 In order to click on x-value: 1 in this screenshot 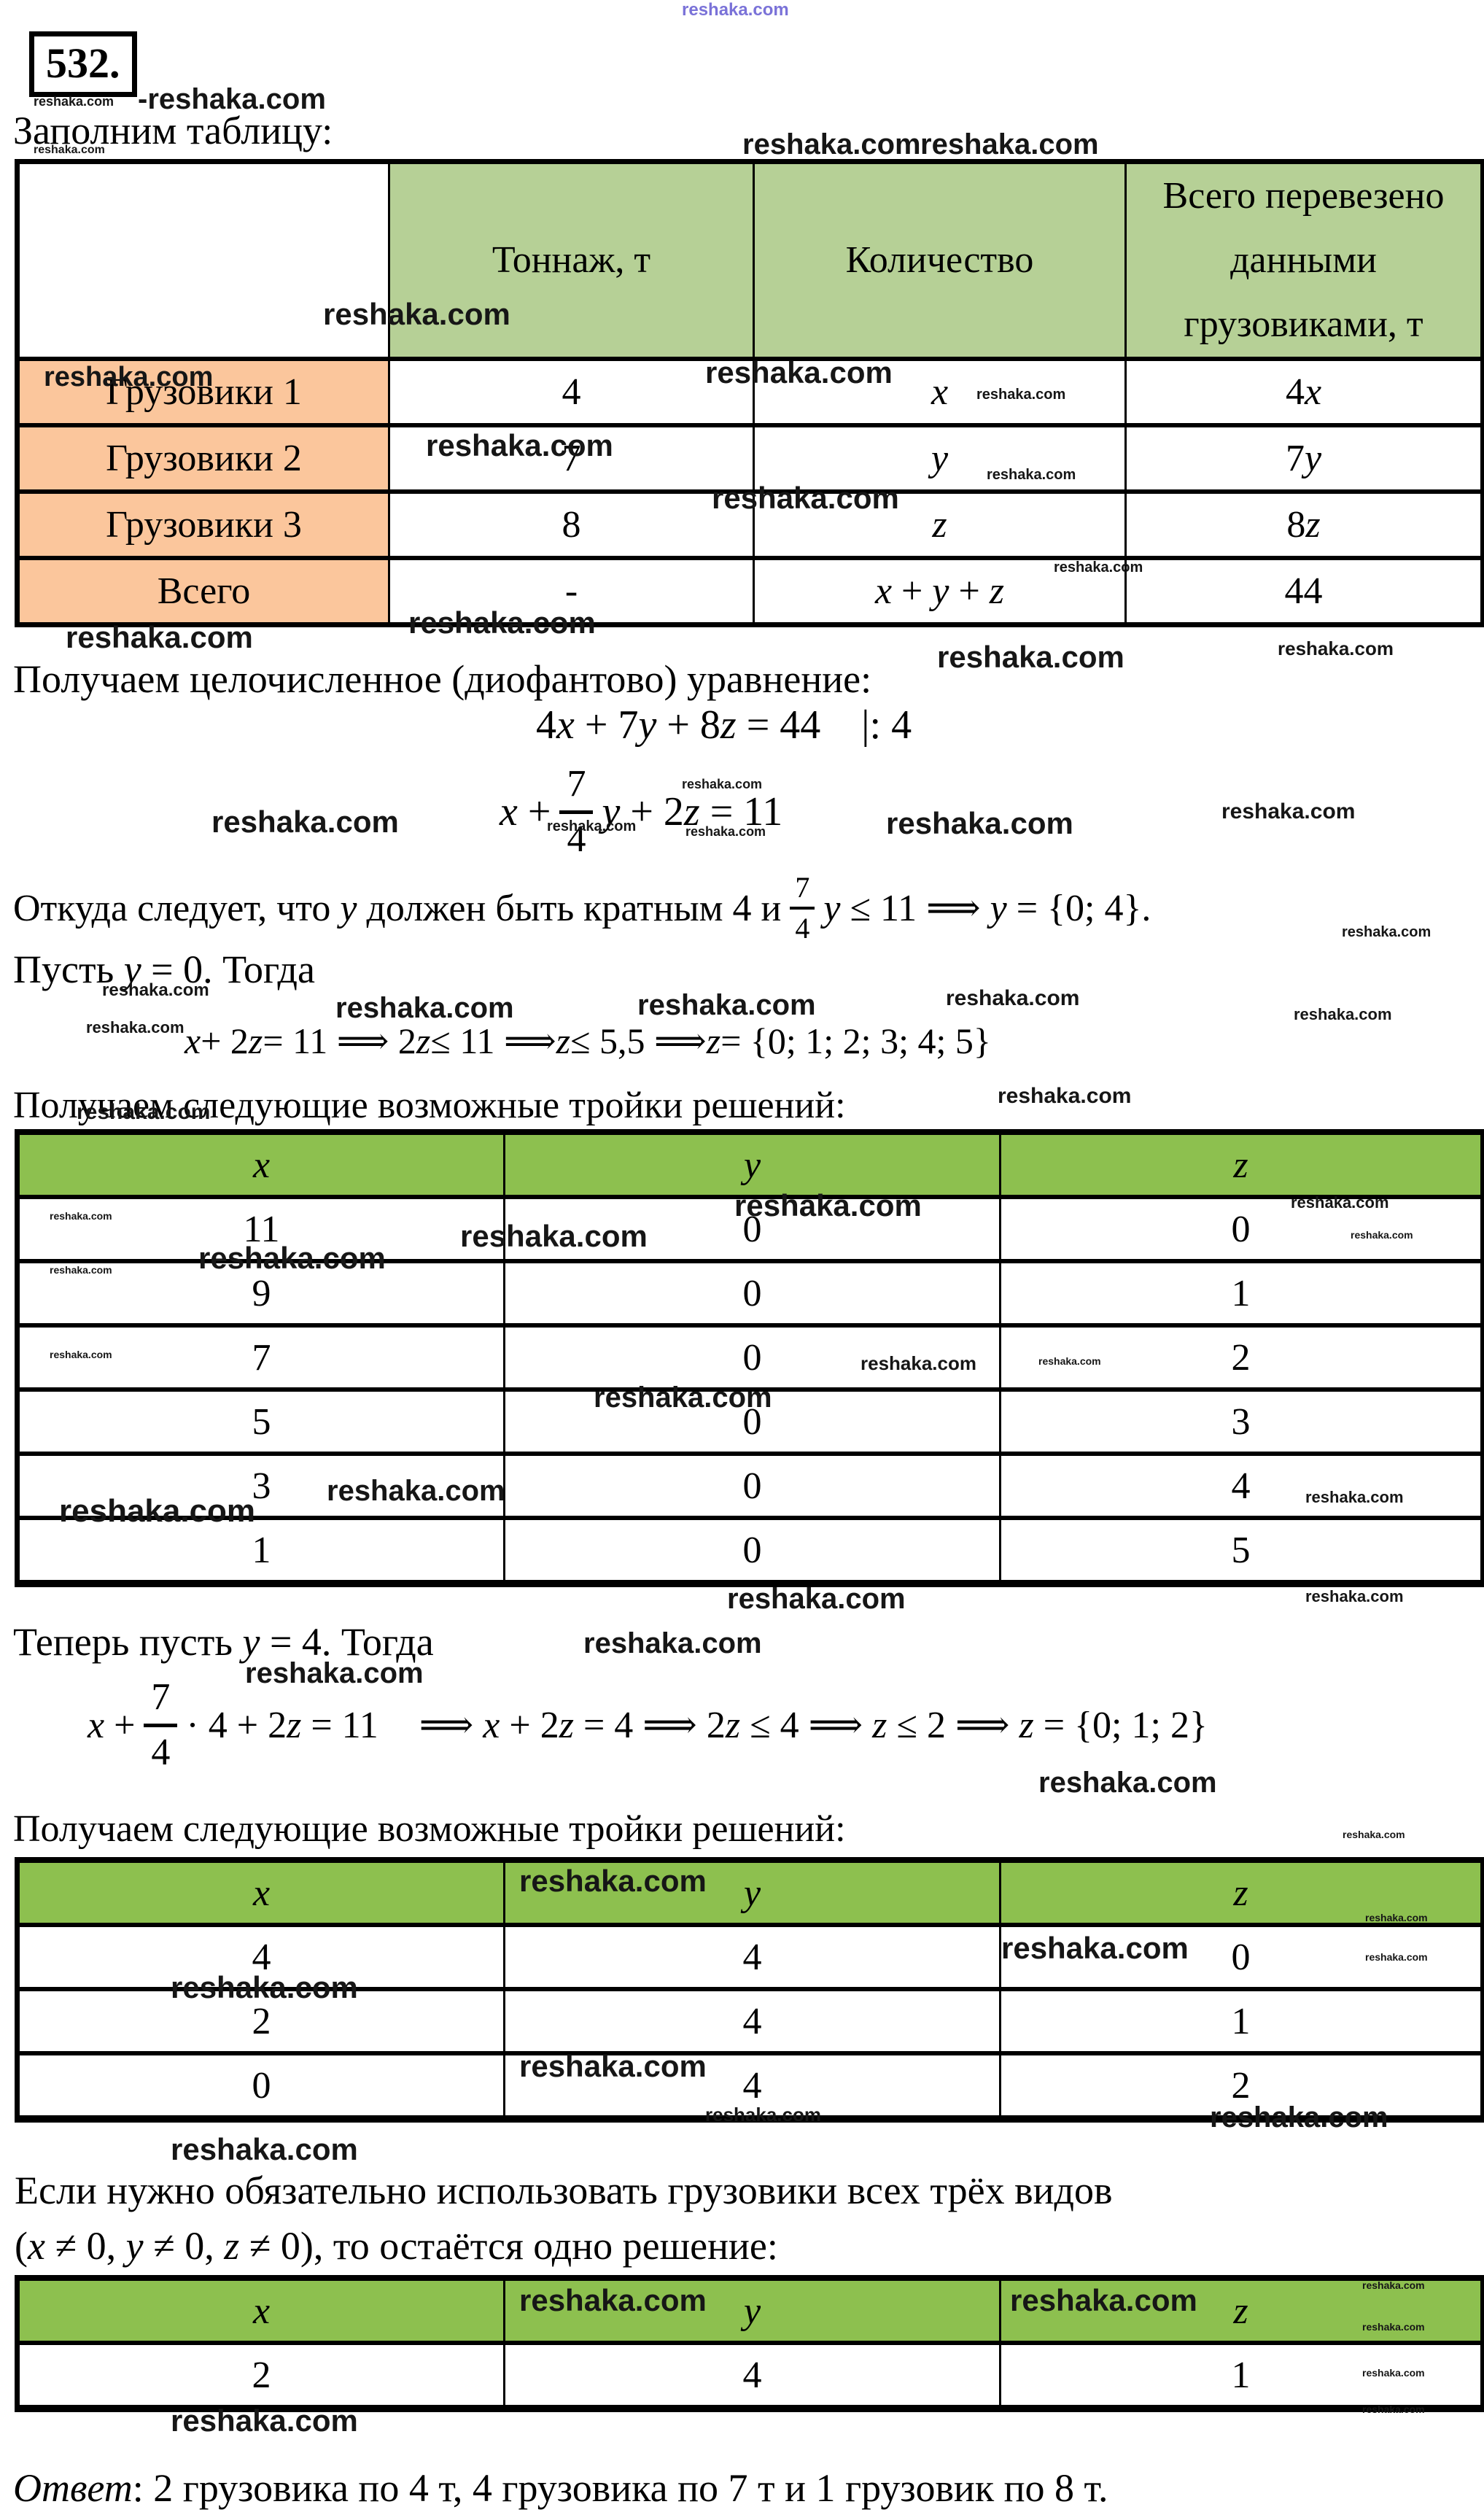, I will do `click(260, 1551)`.